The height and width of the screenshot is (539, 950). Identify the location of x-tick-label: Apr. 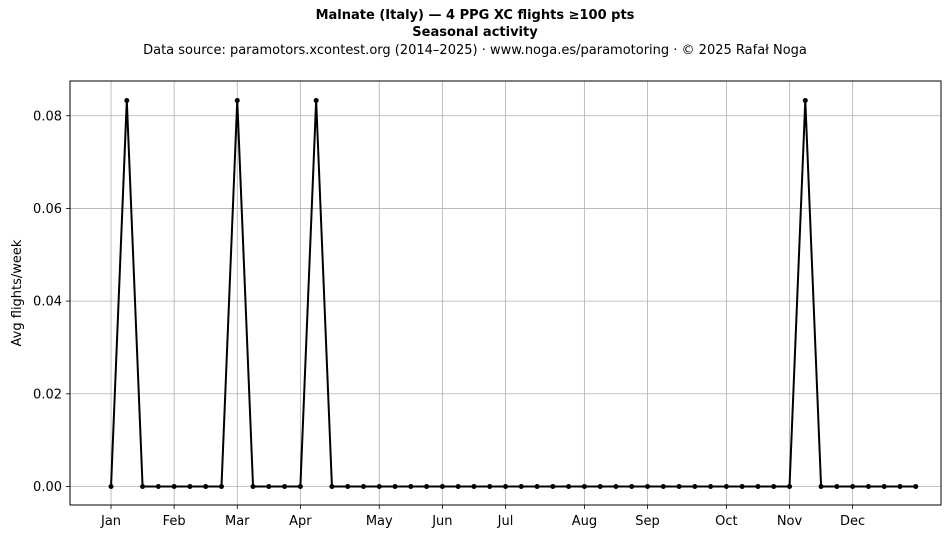
(300, 521).